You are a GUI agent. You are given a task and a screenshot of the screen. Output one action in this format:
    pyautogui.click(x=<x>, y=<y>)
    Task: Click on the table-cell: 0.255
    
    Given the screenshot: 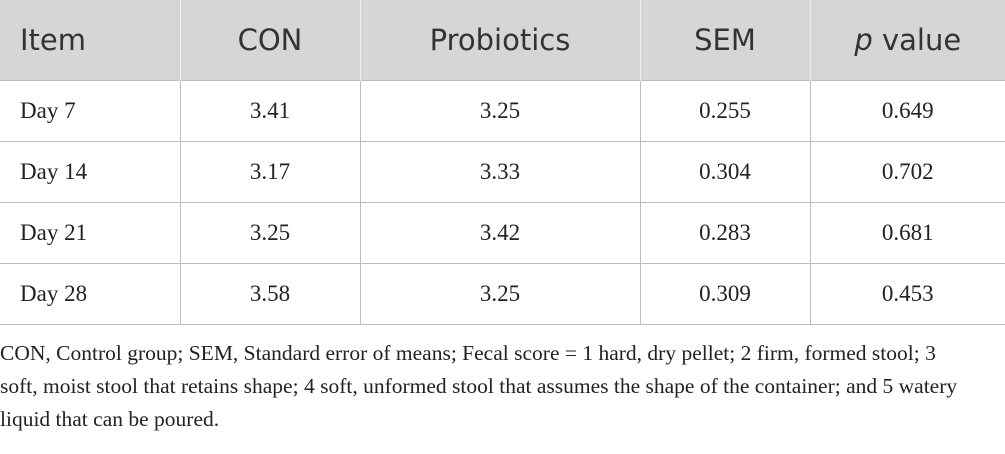 What is the action you would take?
    pyautogui.click(x=725, y=111)
    